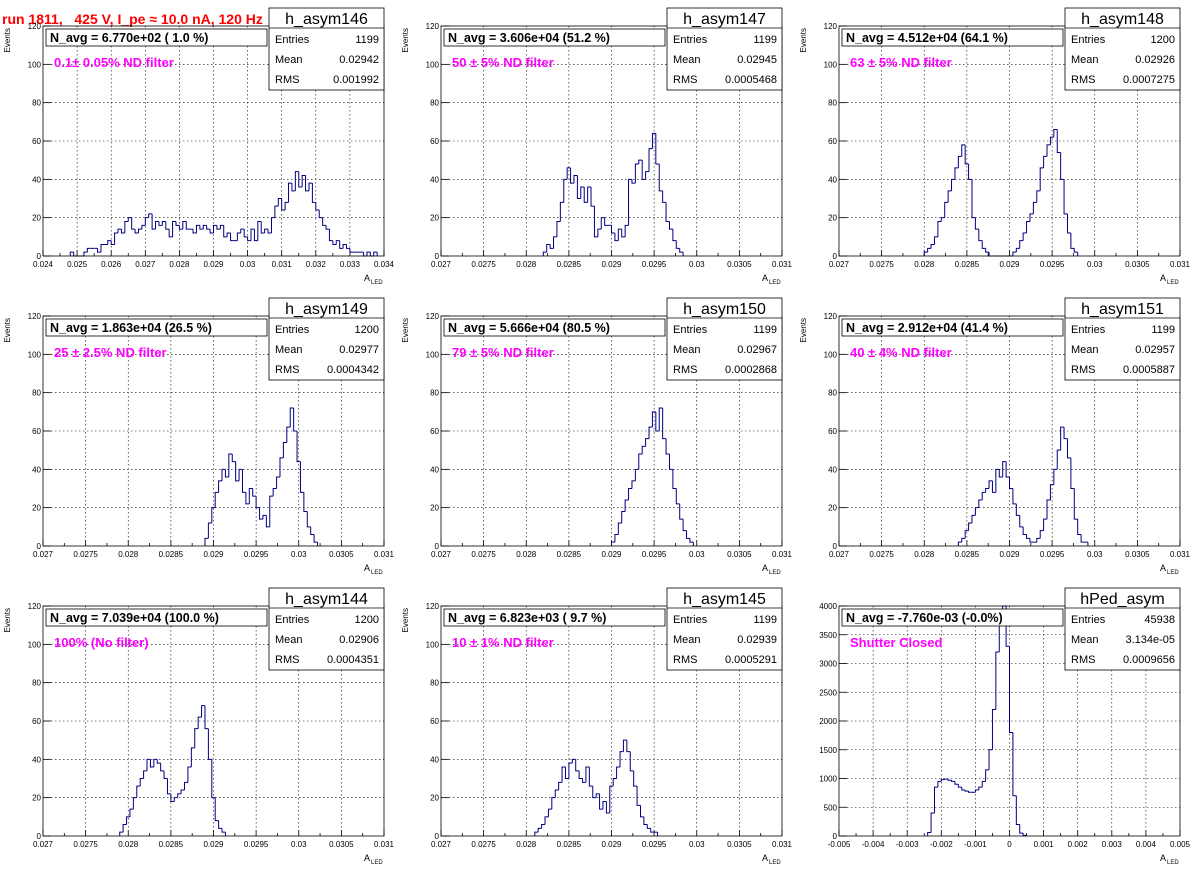  What do you see at coordinates (927, 328) in the screenshot?
I see `navg-label: N_avg = 2.912e+04 (41.4 %)` at bounding box center [927, 328].